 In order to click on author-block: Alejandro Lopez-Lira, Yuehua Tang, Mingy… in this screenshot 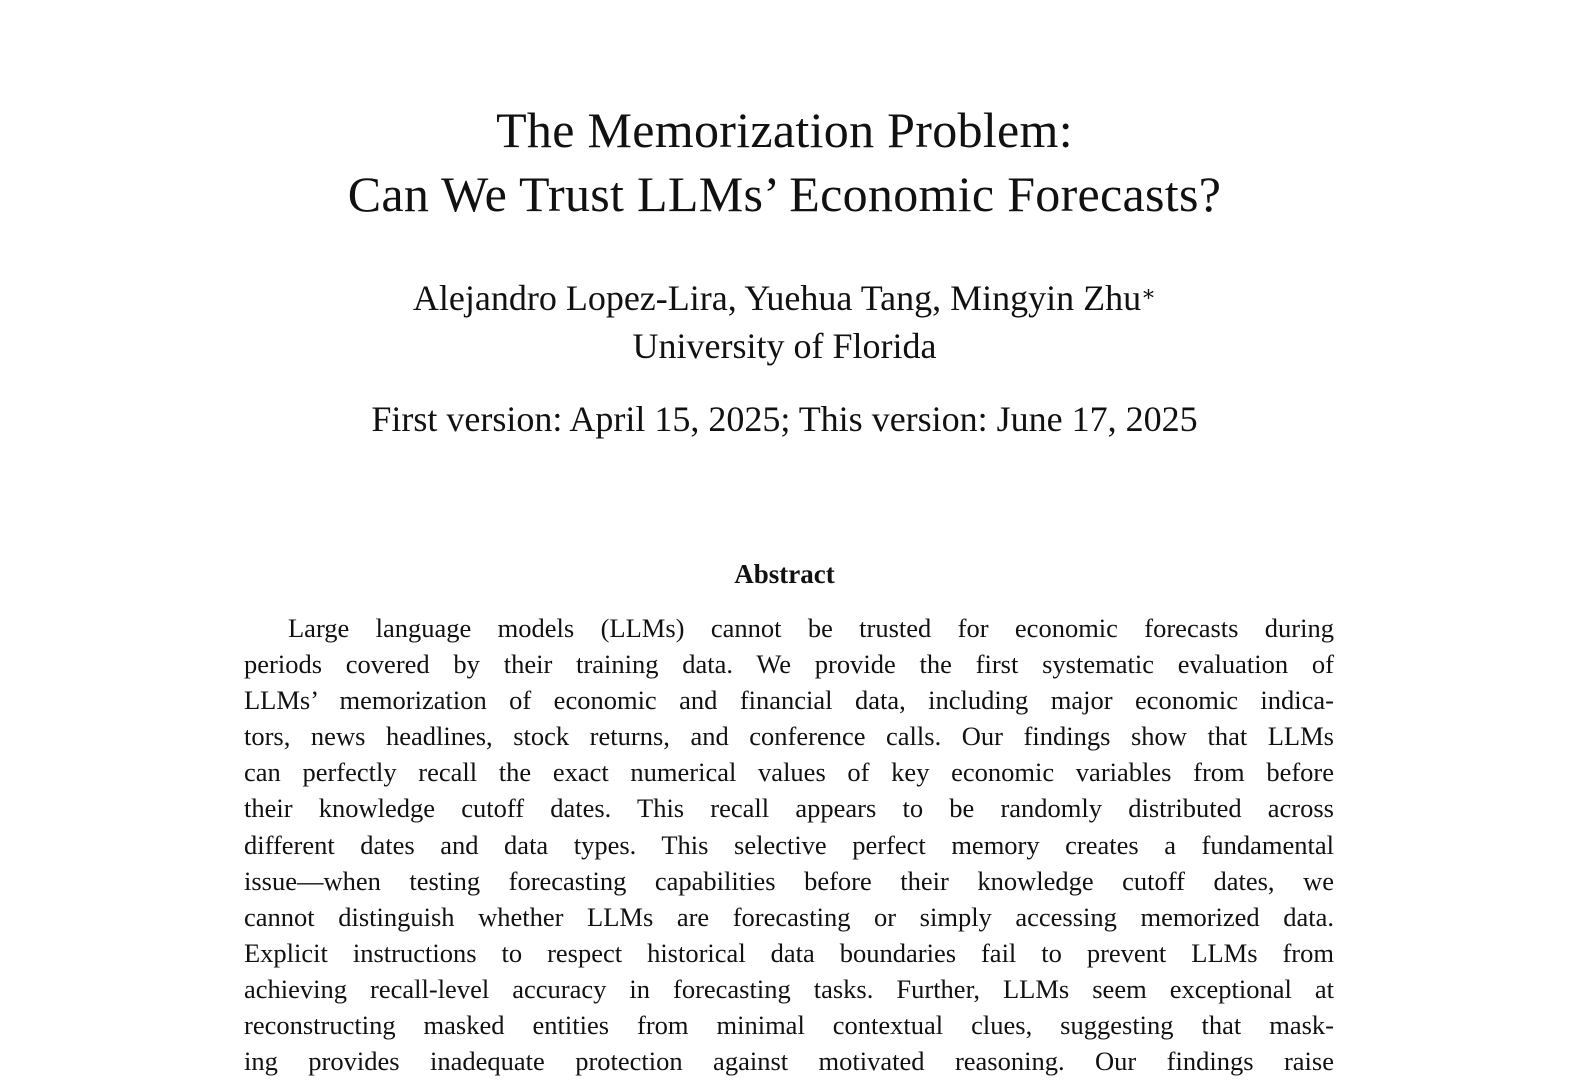, I will do `click(784, 322)`.